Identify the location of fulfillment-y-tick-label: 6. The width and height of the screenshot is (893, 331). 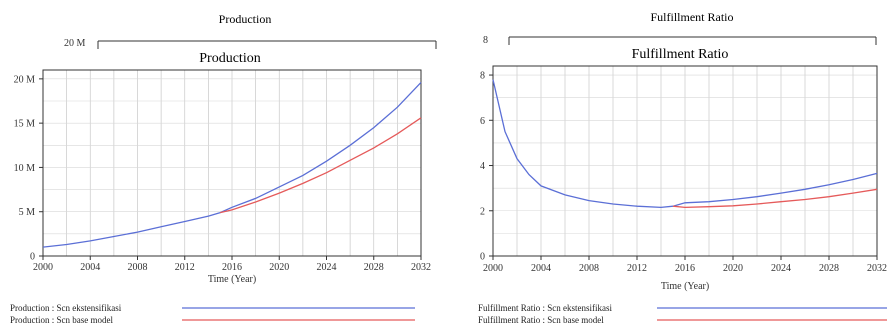
(482, 121).